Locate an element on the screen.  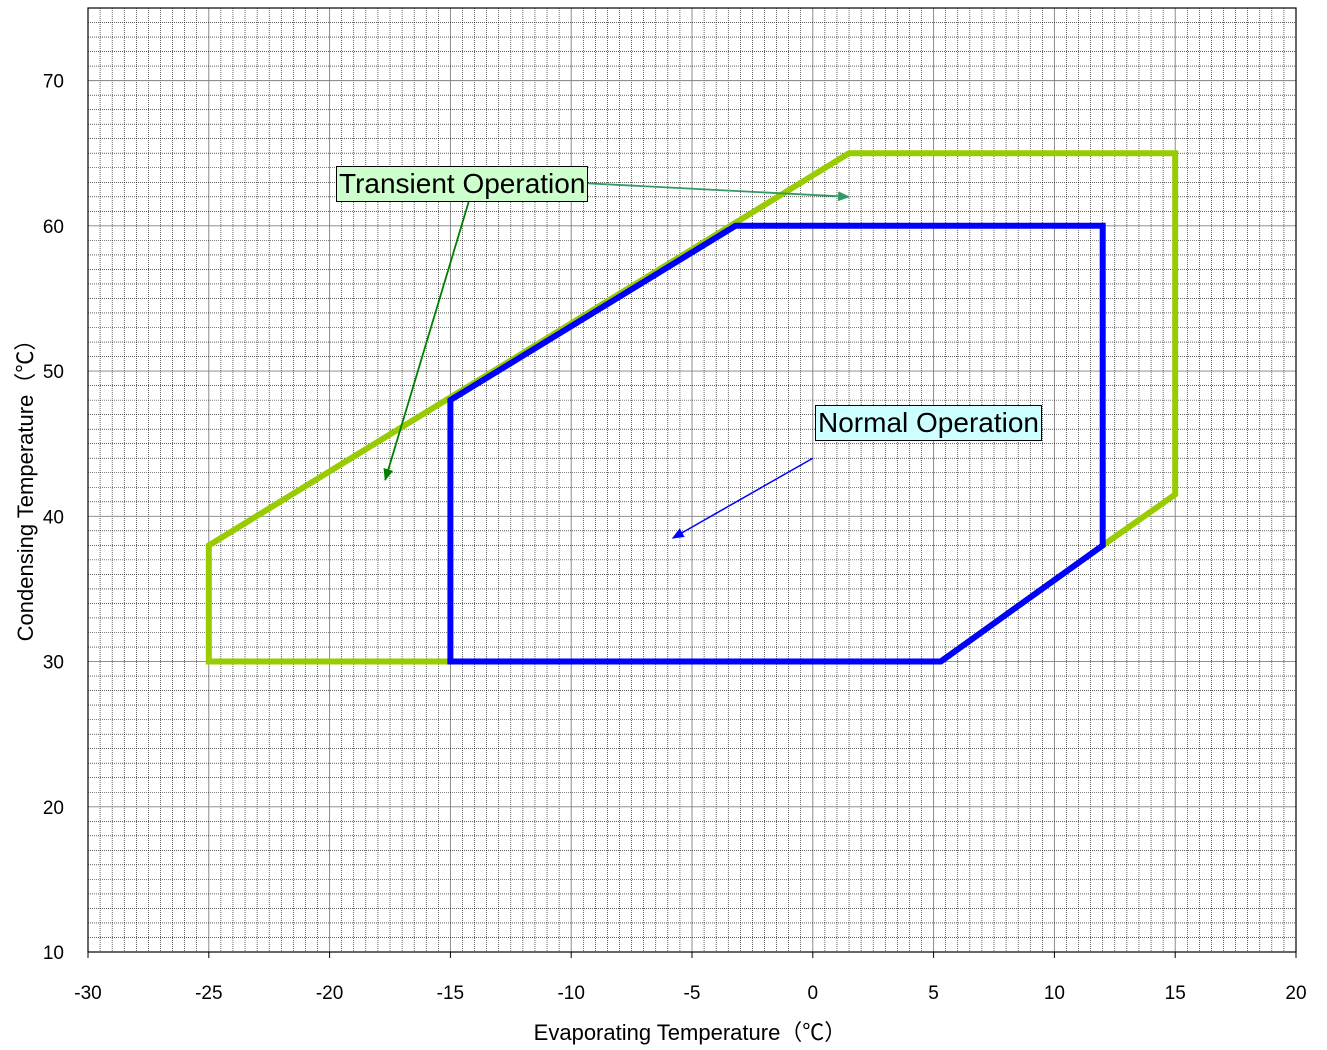
y-tick-label: 50 is located at coordinates (53, 372).